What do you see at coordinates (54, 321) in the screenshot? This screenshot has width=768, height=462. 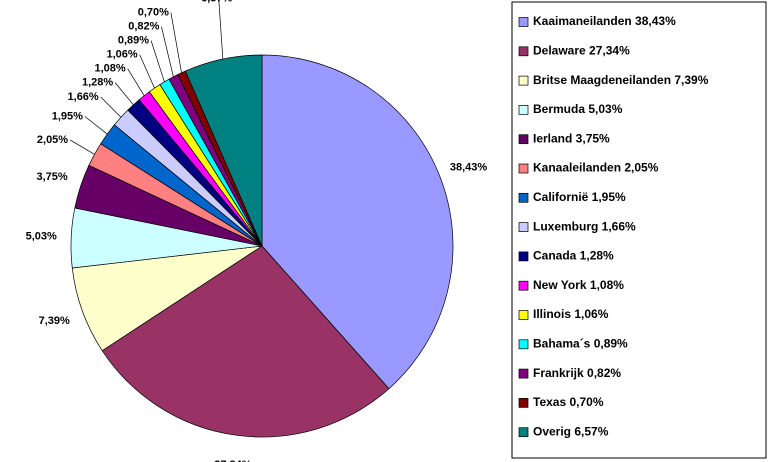 I see `data-label: 7,39%` at bounding box center [54, 321].